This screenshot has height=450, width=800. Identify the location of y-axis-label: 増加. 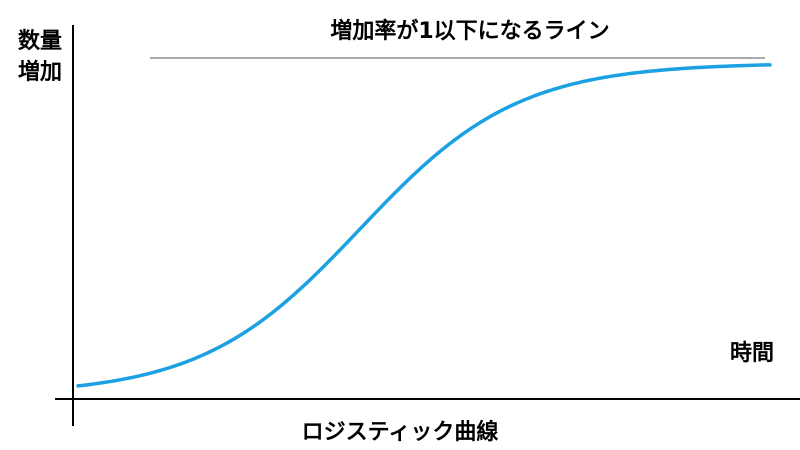
(40, 72).